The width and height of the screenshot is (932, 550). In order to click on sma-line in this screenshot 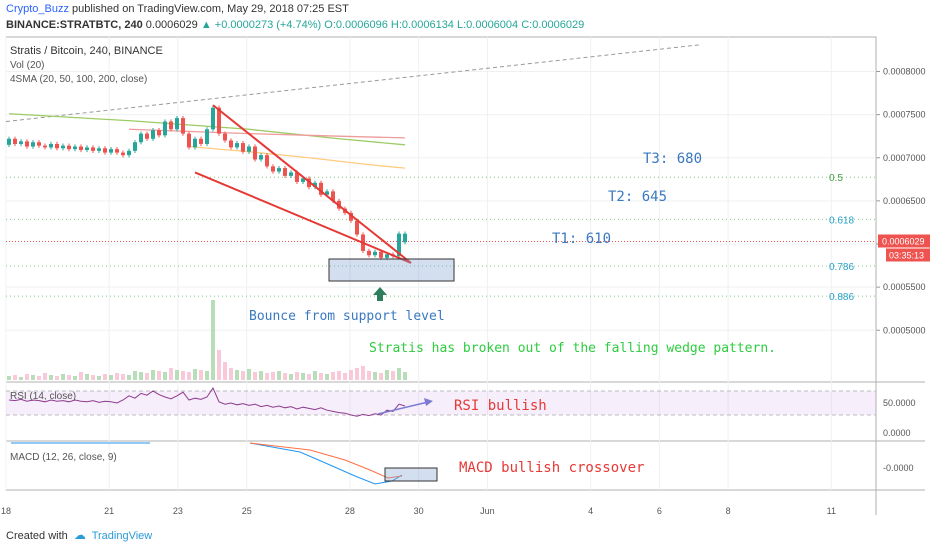, I will do `click(207, 129)`.